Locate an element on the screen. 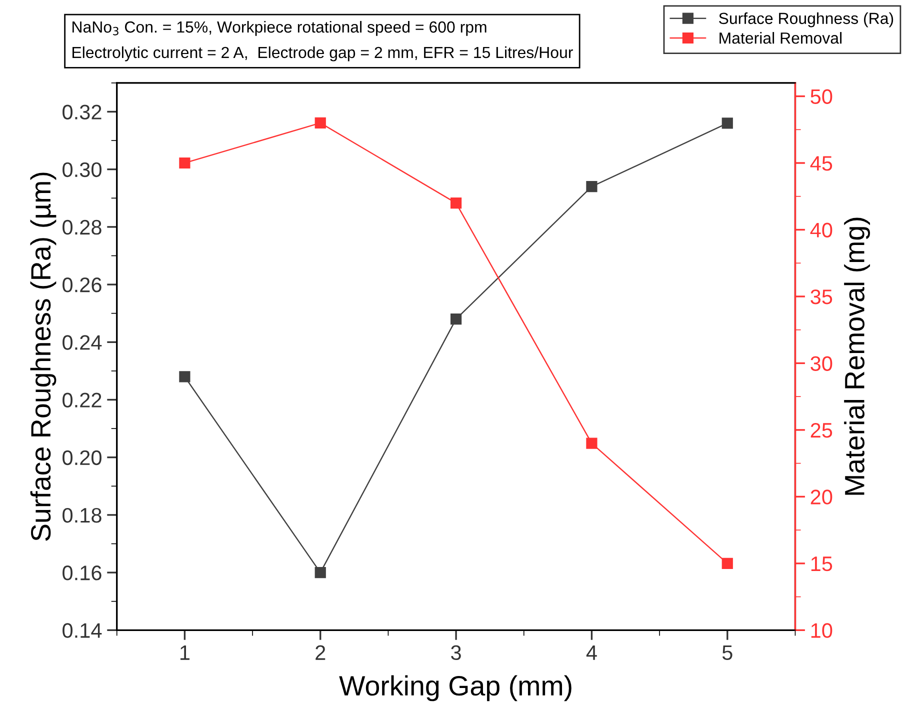 The width and height of the screenshot is (913, 721). legend-label: Surface Roughness (Ra) is located at coordinates (806, 20).